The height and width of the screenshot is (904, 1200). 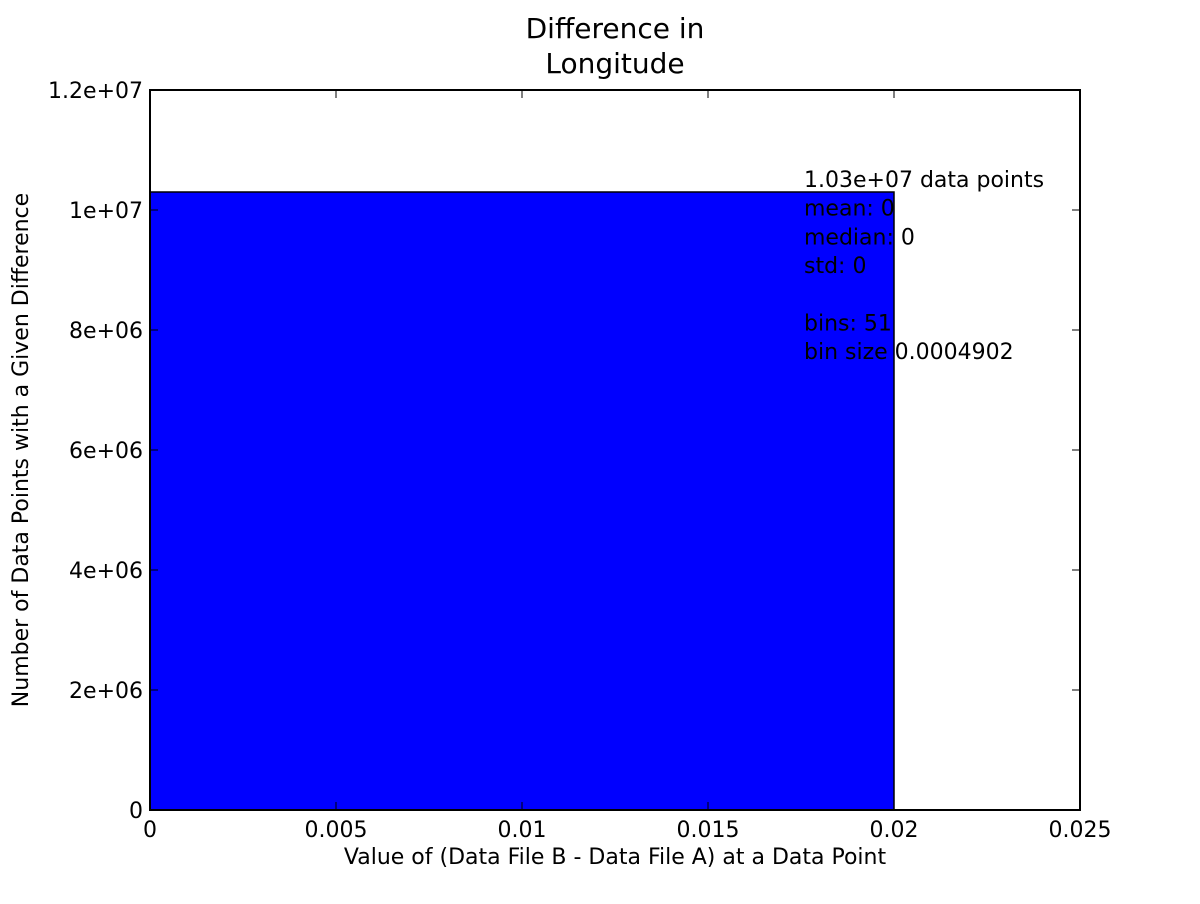 What do you see at coordinates (136, 811) in the screenshot?
I see `y-tick-label: 0` at bounding box center [136, 811].